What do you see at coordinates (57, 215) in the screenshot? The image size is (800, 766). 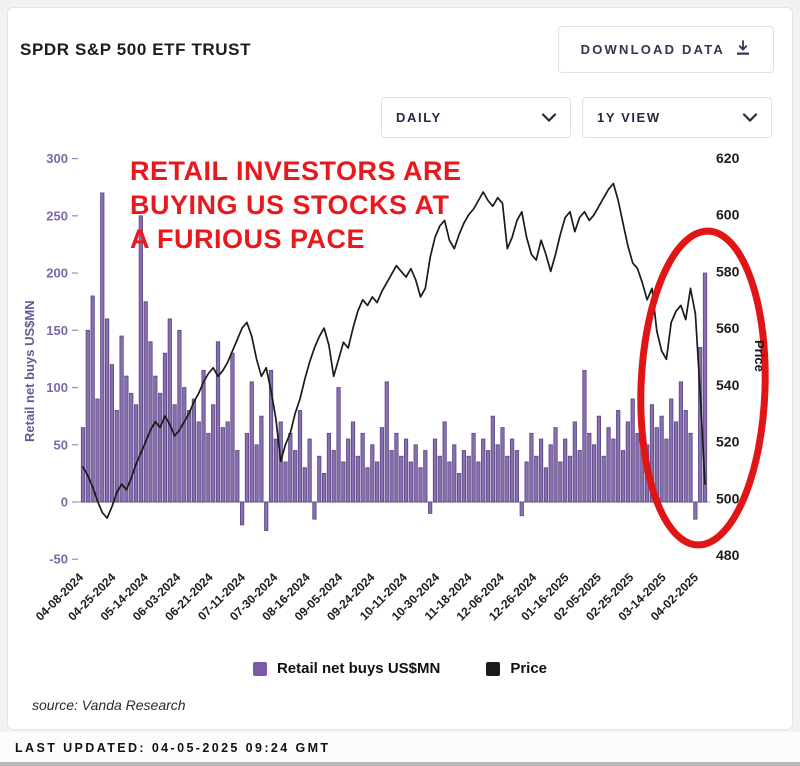 I see `svg-text: 250` at bounding box center [57, 215].